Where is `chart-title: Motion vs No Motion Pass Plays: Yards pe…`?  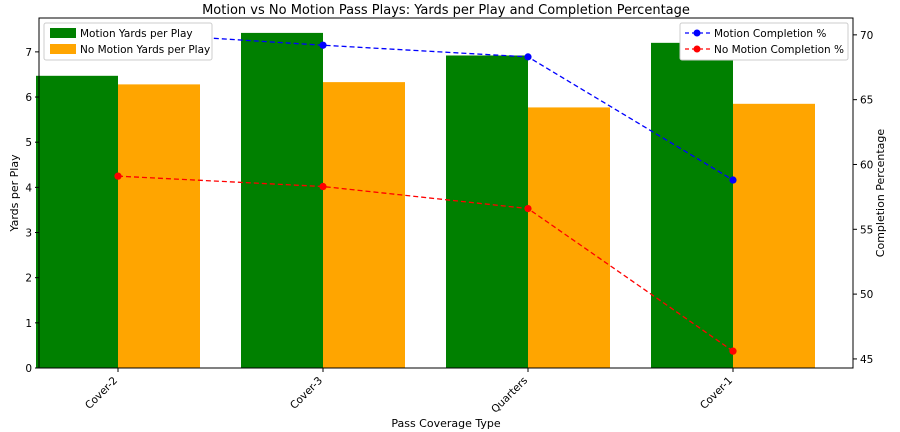
chart-title: Motion vs No Motion Pass Plays: Yards pe… is located at coordinates (446, 10).